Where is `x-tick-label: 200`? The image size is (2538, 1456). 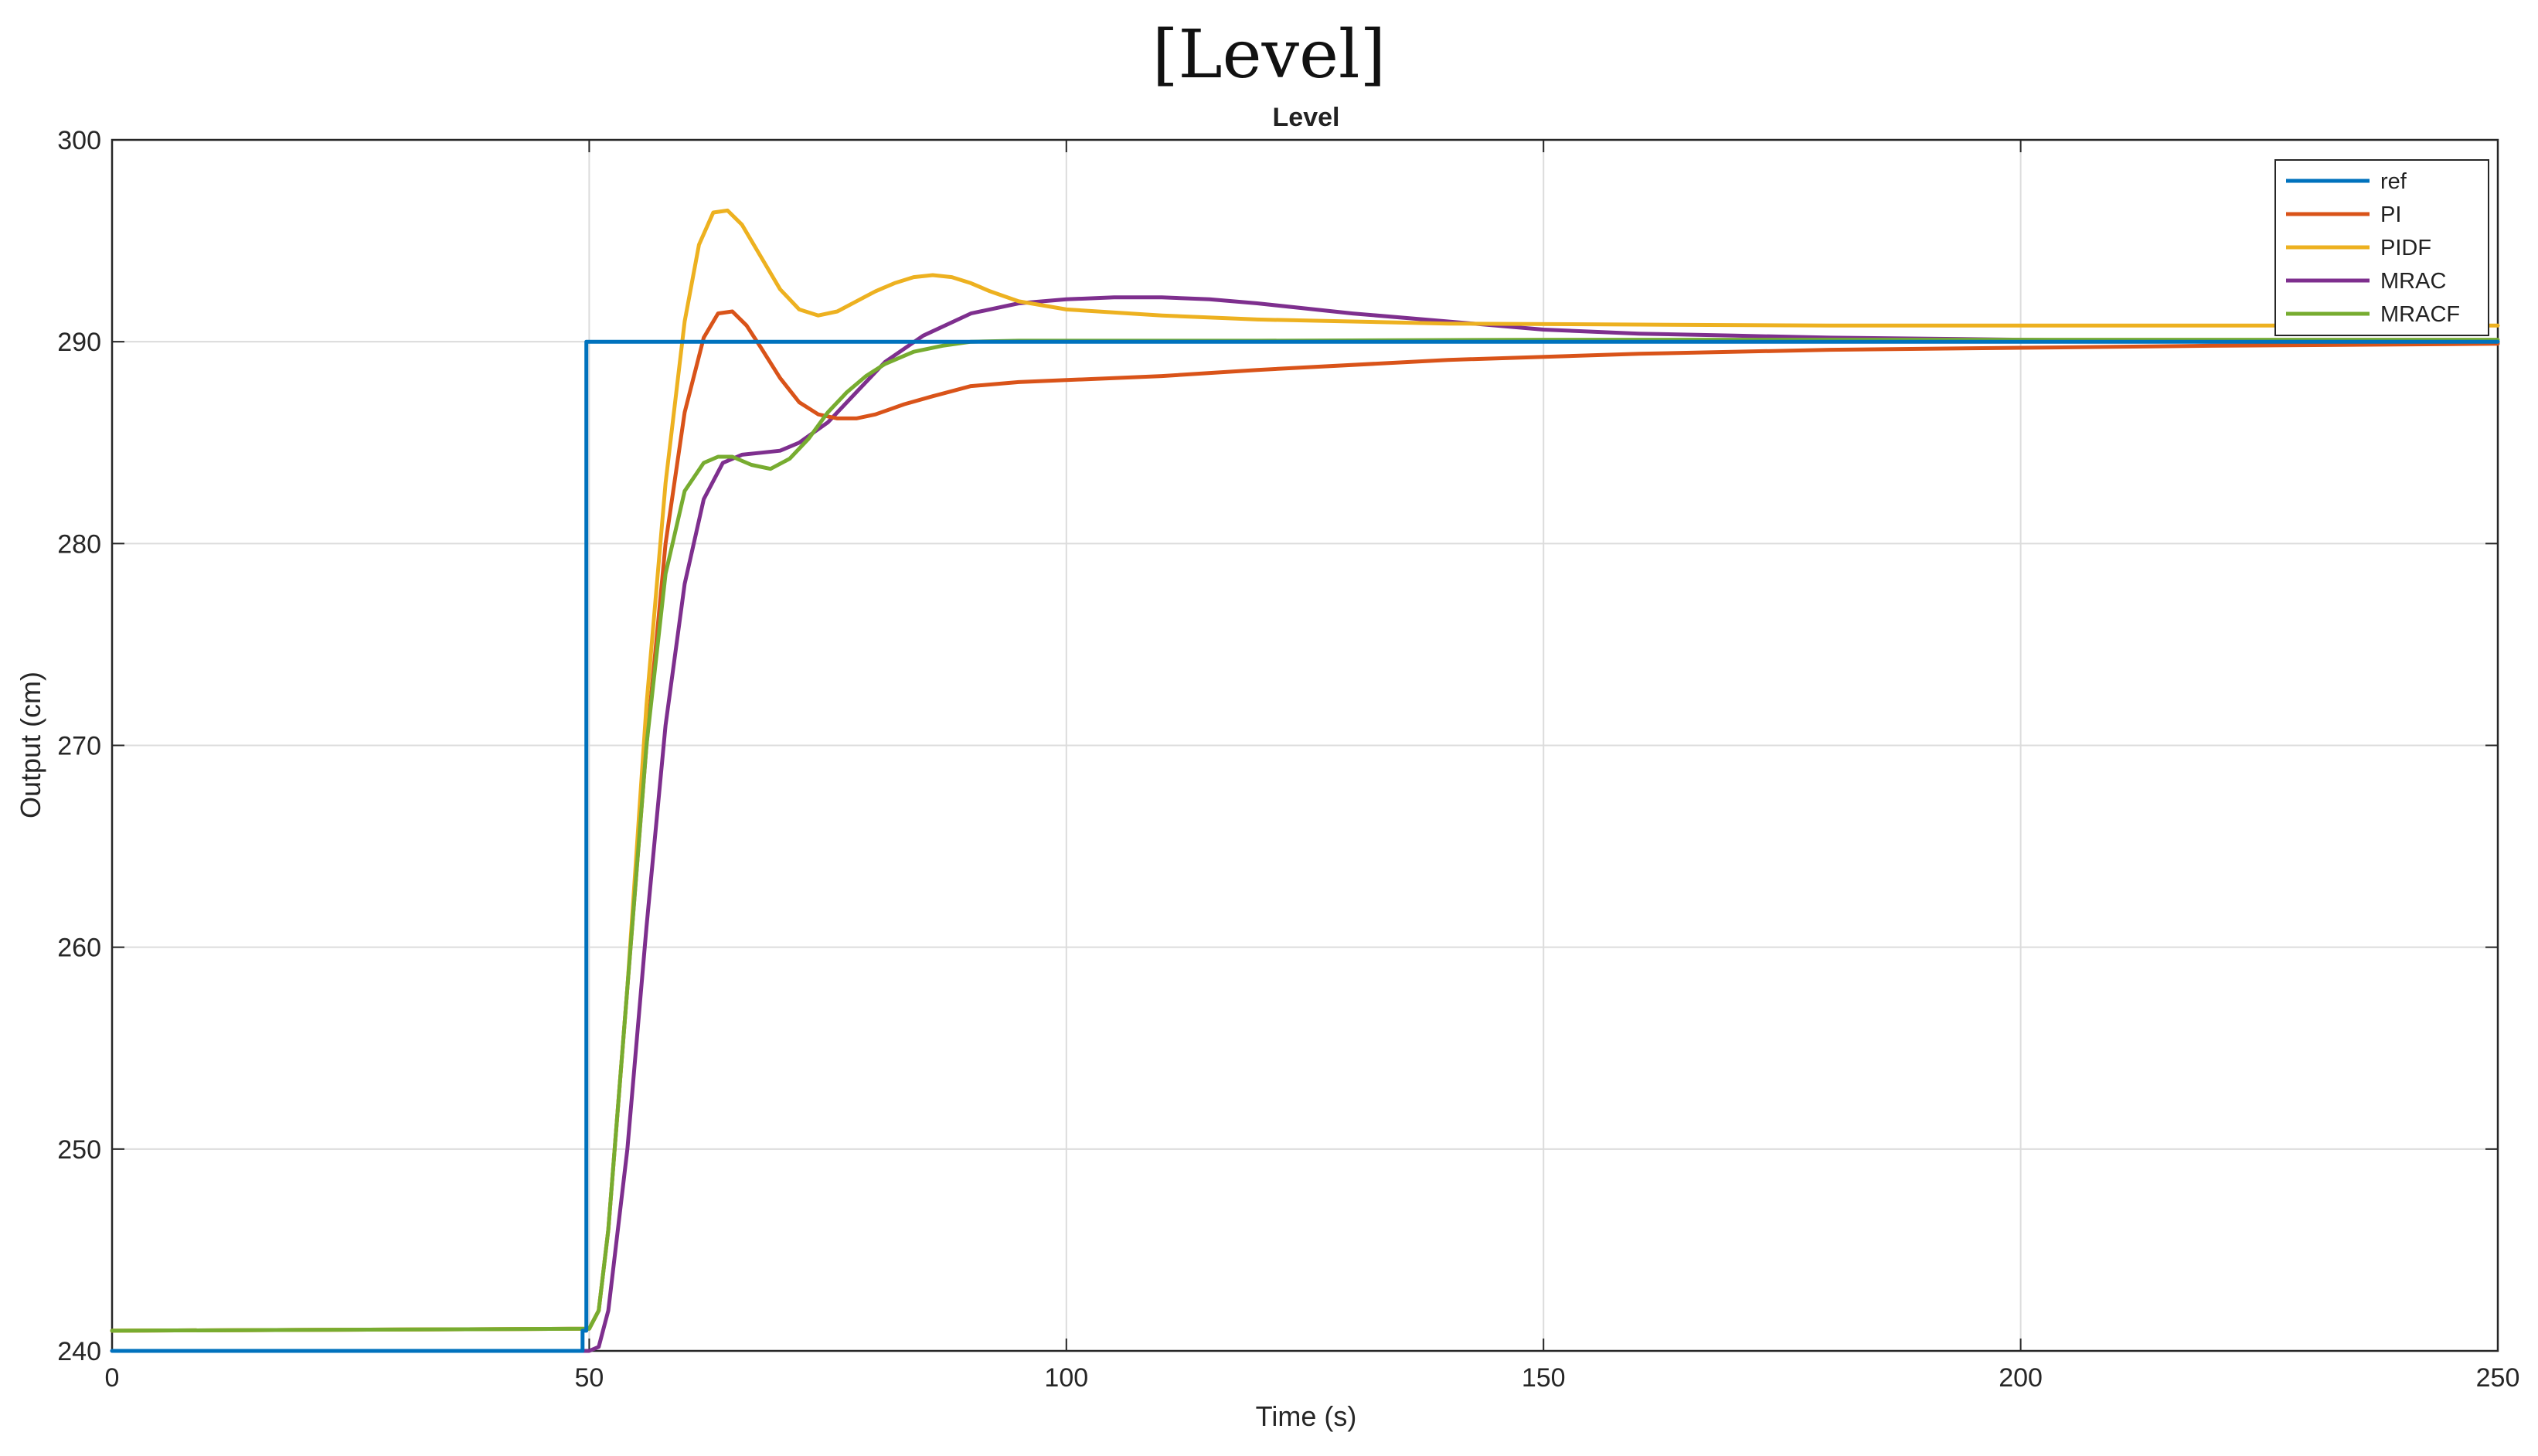 x-tick-label: 200 is located at coordinates (2021, 1378).